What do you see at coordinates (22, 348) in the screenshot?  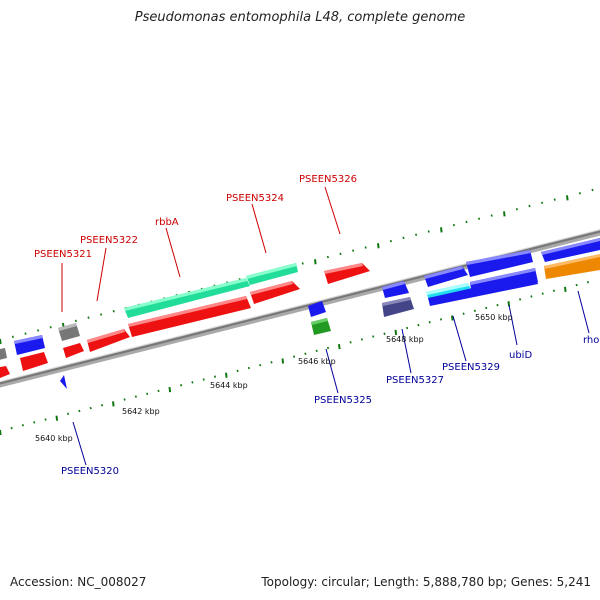 I see `gene-feature-blue-left` at bounding box center [22, 348].